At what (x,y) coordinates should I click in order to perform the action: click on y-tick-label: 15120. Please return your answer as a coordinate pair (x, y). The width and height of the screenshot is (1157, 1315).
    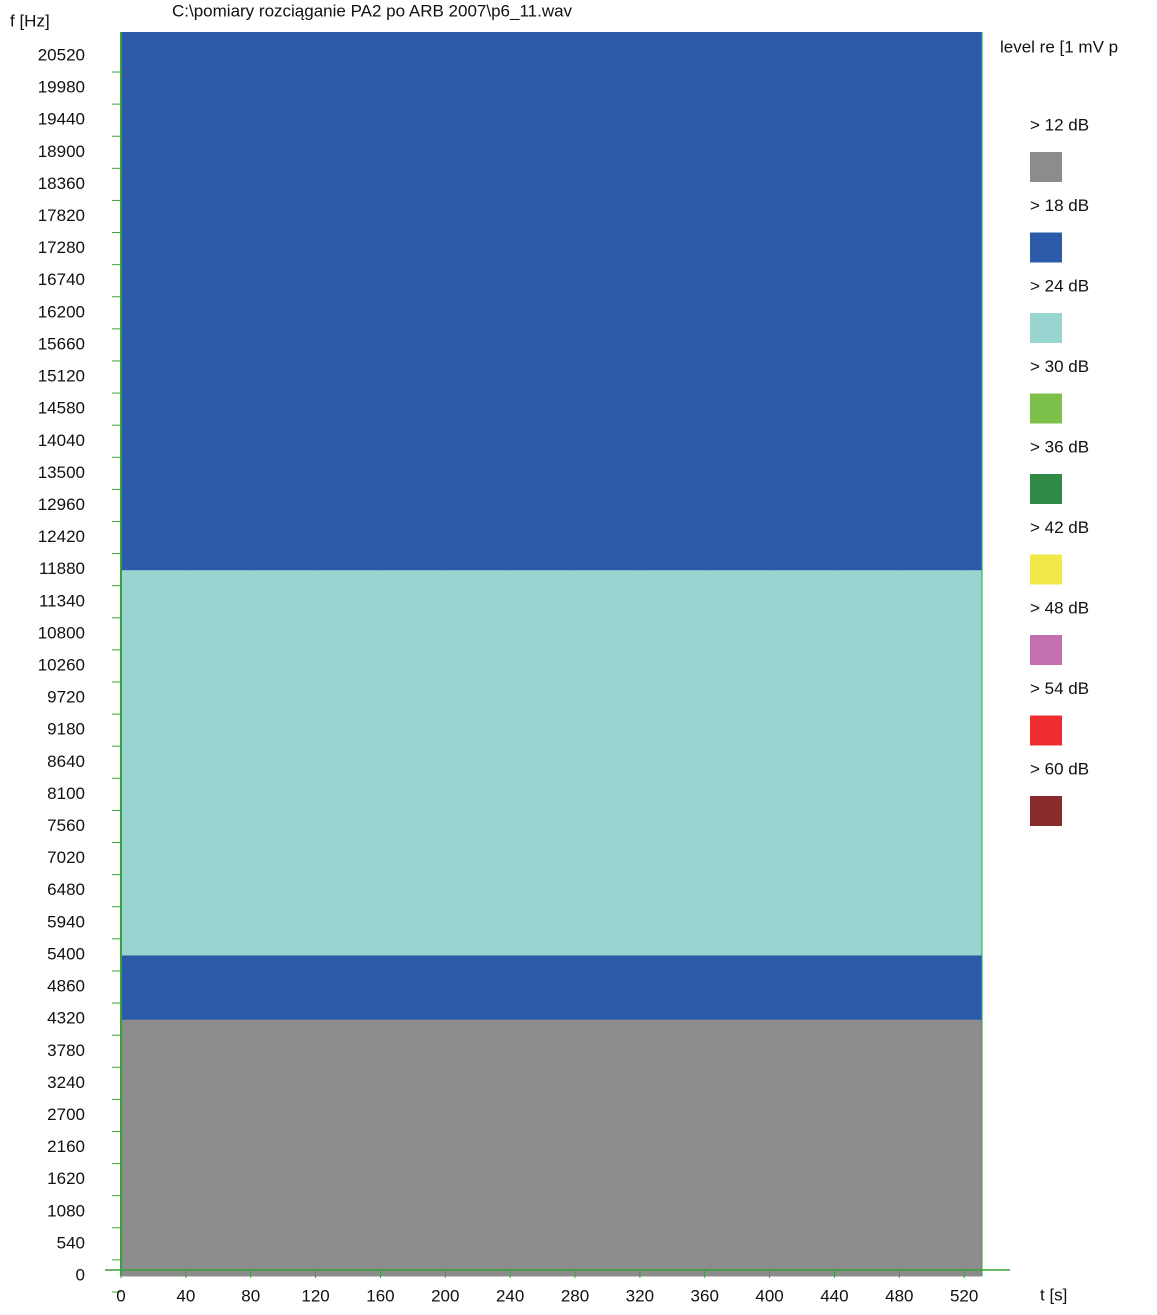
    Looking at the image, I should click on (61, 376).